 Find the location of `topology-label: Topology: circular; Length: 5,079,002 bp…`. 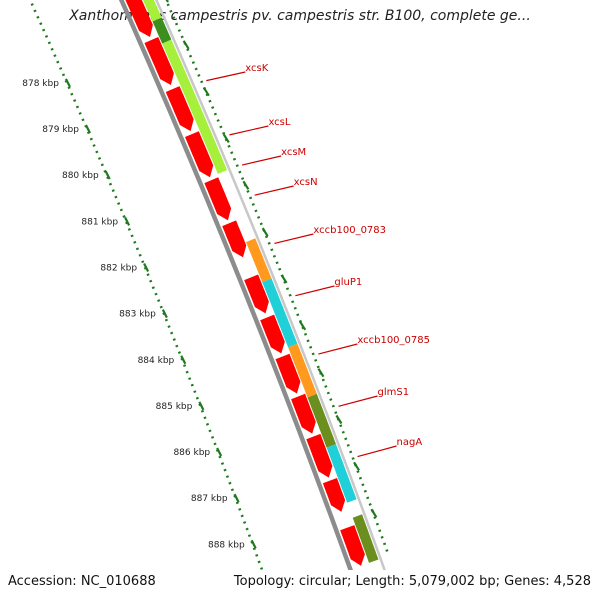

topology-label: Topology: circular; Length: 5,079,002 bp… is located at coordinates (412, 581).